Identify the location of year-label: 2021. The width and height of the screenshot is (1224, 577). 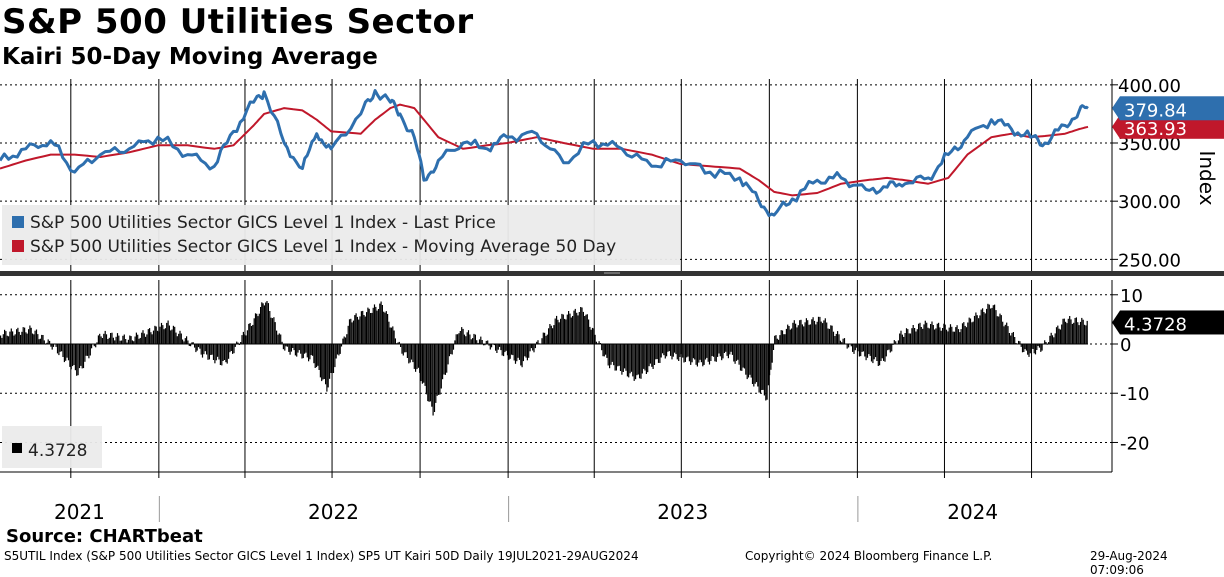
(79, 512).